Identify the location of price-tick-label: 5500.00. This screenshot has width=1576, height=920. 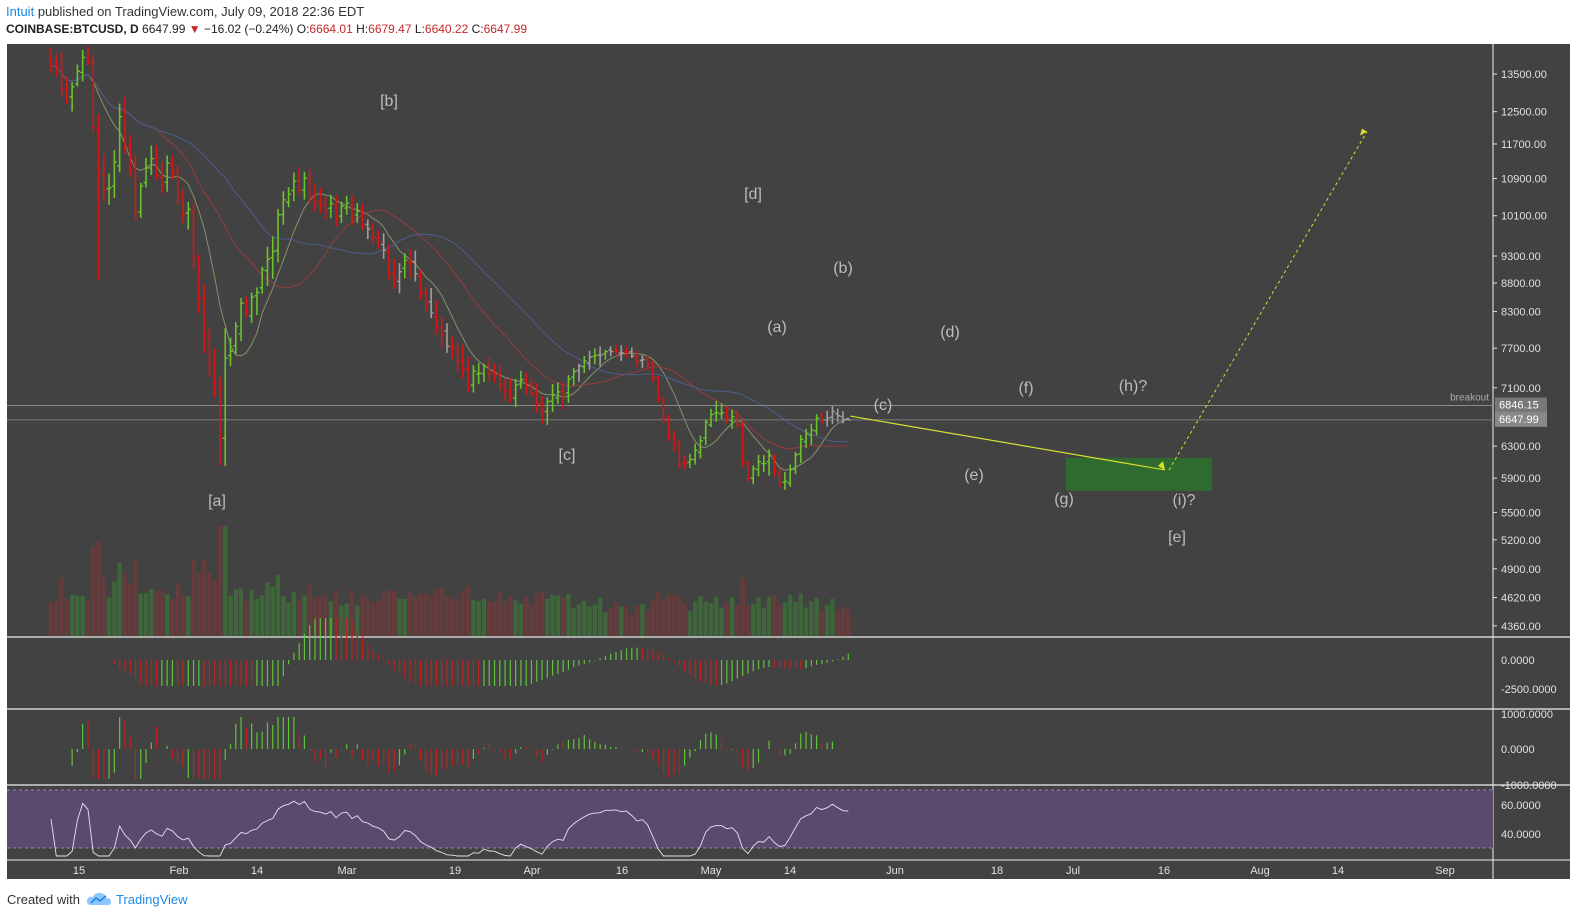
(1521, 513).